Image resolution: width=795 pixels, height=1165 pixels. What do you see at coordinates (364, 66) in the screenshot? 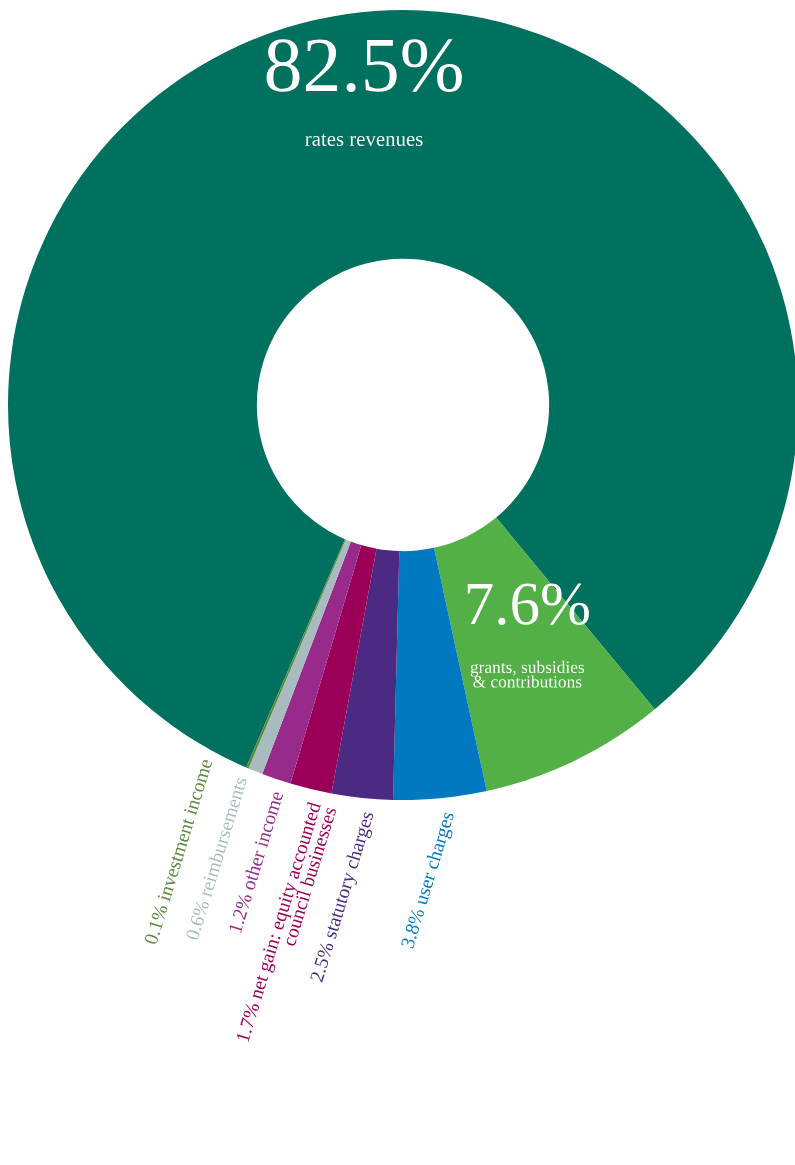
I see `data-label: 82.5%` at bounding box center [364, 66].